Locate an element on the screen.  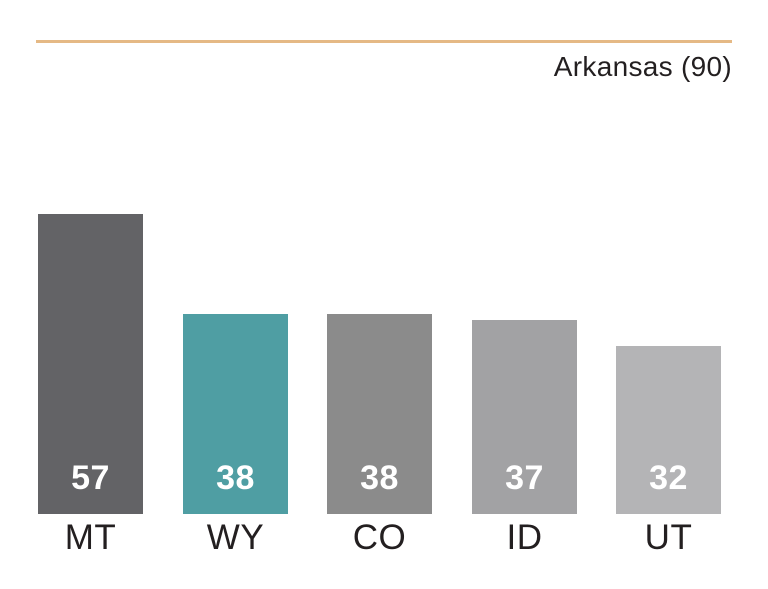
bar-ut: 32 is located at coordinates (668, 430).